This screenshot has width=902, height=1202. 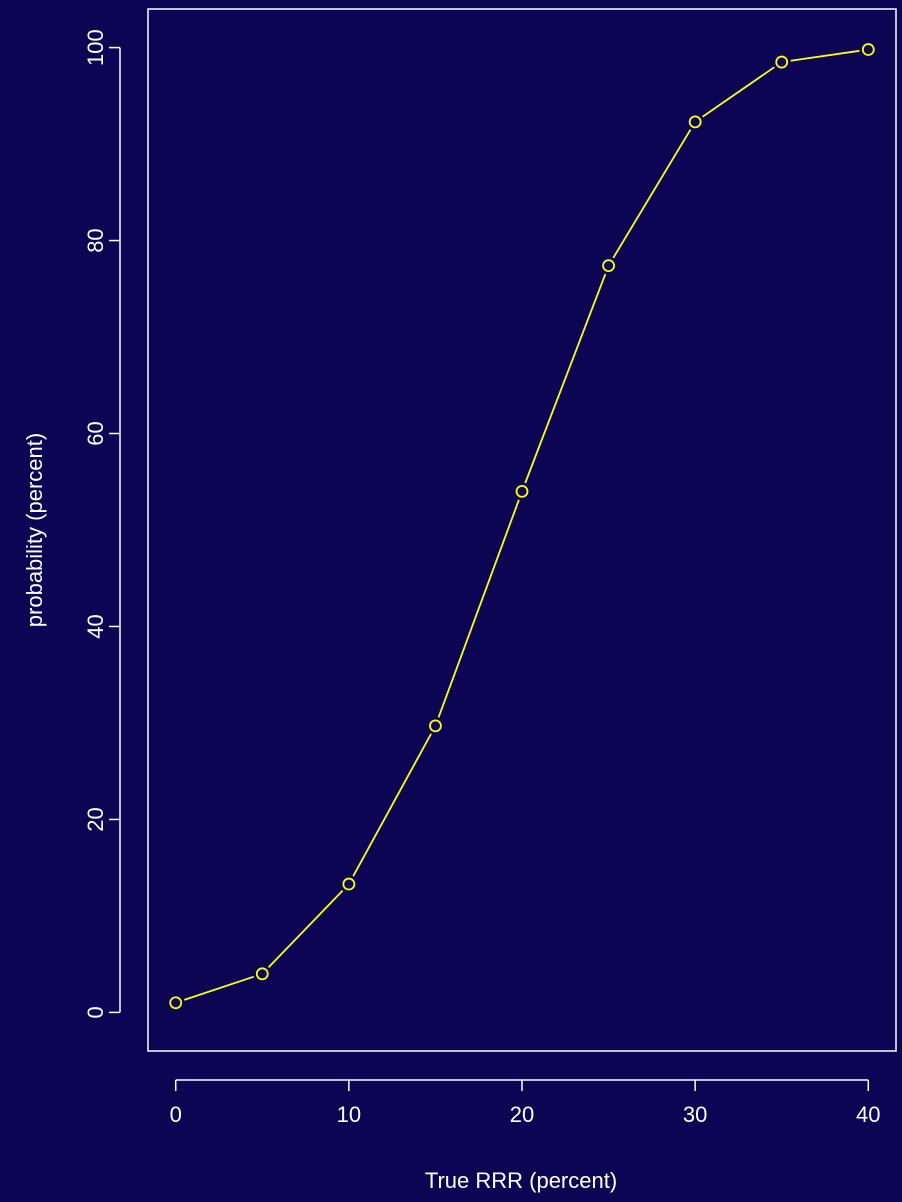 I want to click on y-tick-label: 20, so click(x=95, y=819).